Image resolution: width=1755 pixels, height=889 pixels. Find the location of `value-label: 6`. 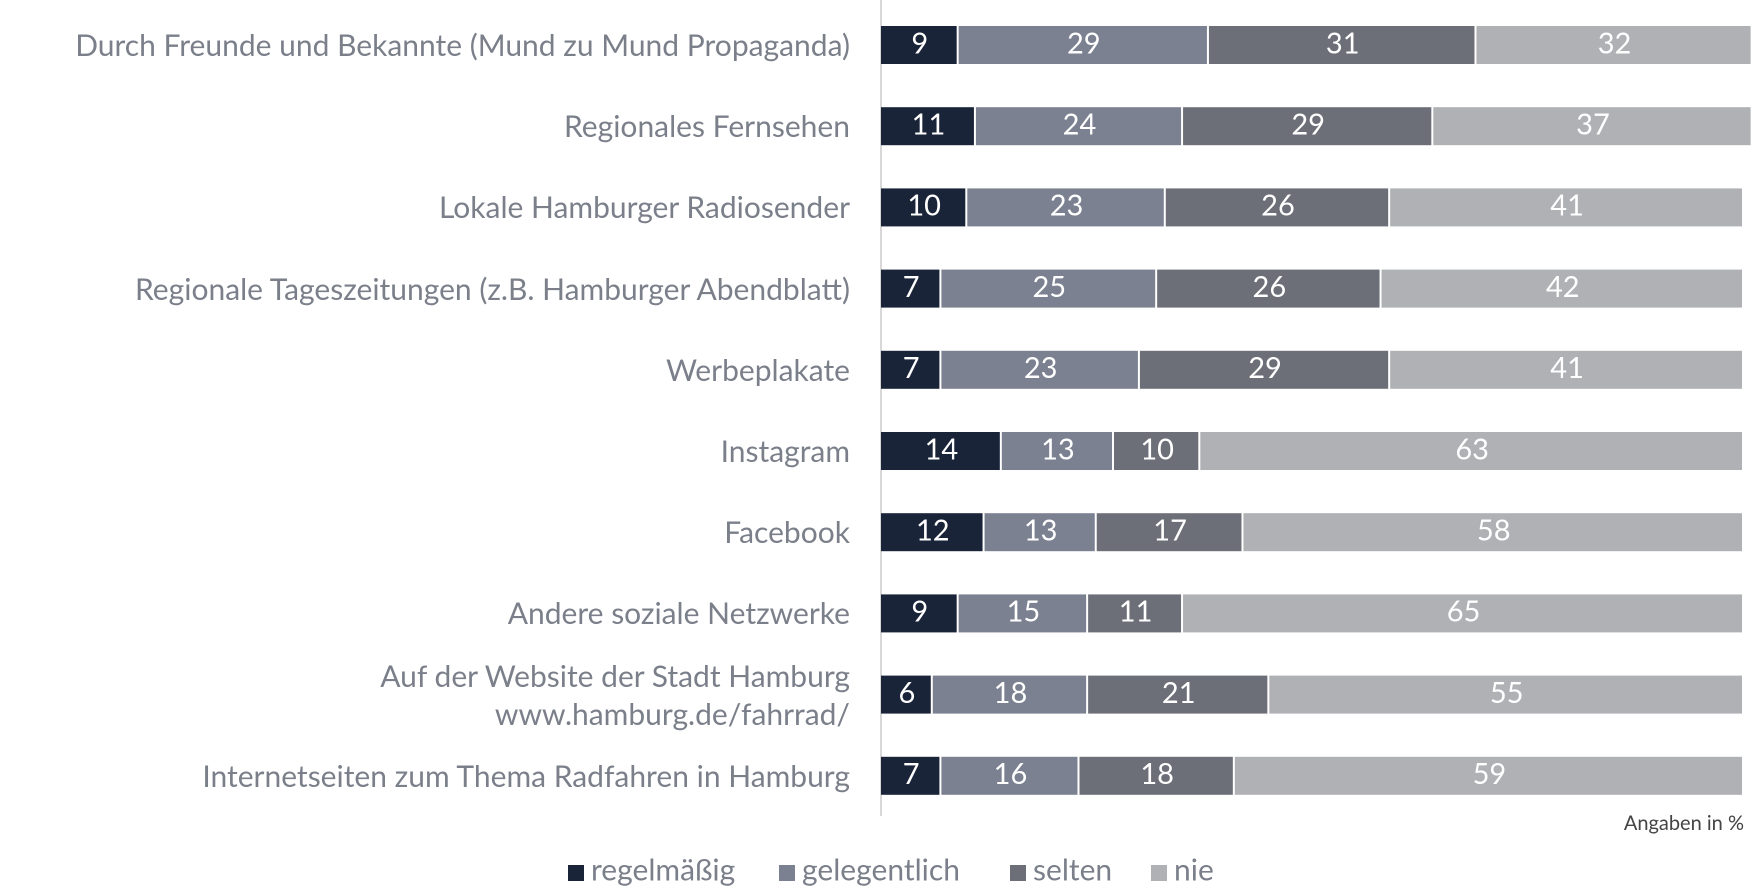

value-label: 6 is located at coordinates (906, 692).